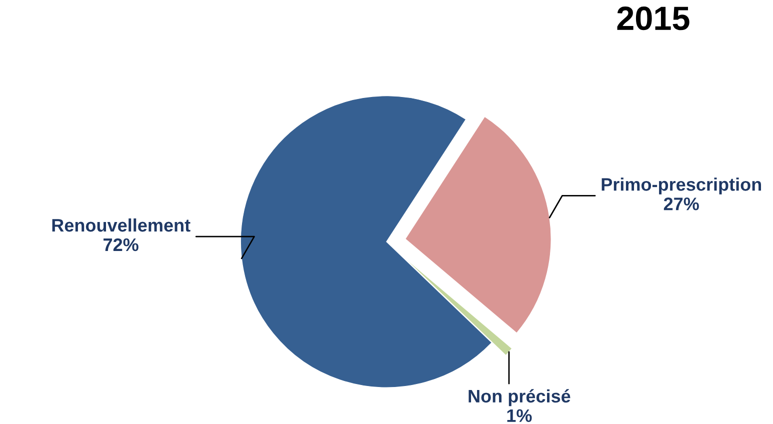  I want to click on data-label: 72%, so click(121, 245).